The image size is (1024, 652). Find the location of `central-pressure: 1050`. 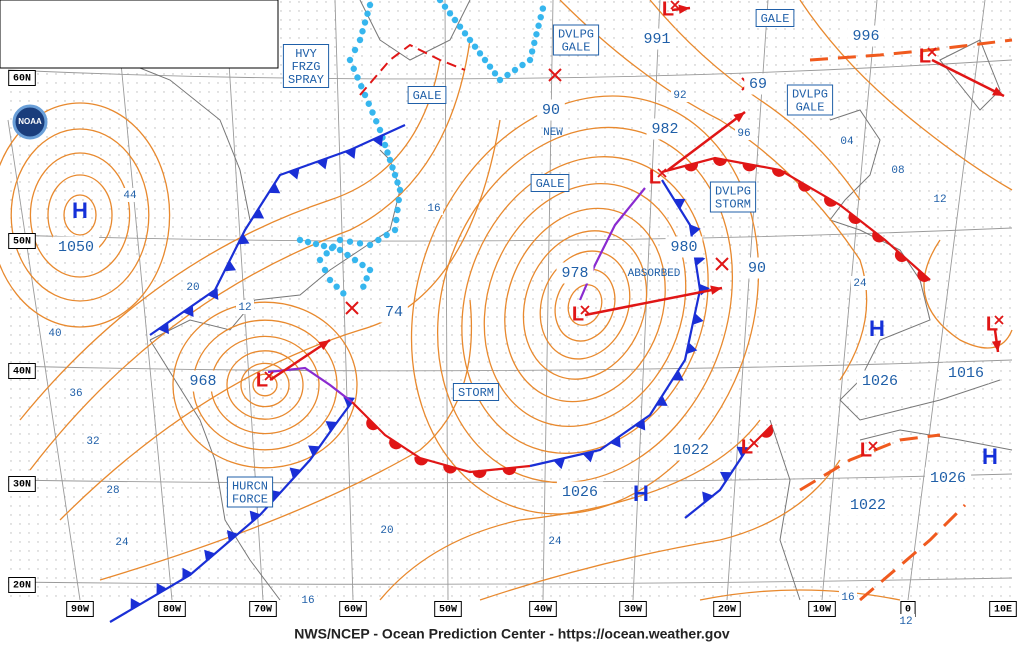

central-pressure: 1050 is located at coordinates (76, 247).